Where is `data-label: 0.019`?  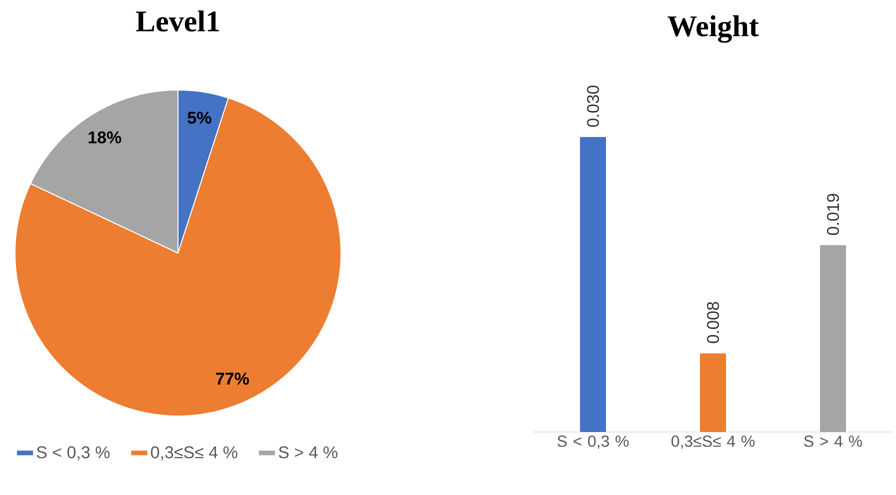
data-label: 0.019 is located at coordinates (833, 214).